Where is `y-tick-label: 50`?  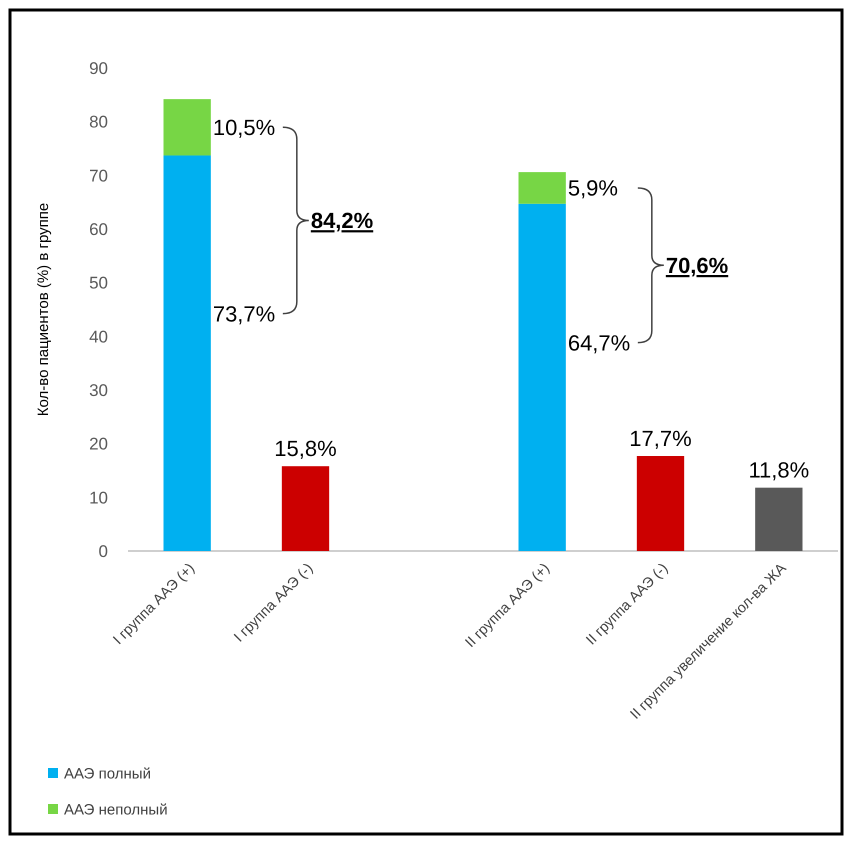 y-tick-label: 50 is located at coordinates (98, 283).